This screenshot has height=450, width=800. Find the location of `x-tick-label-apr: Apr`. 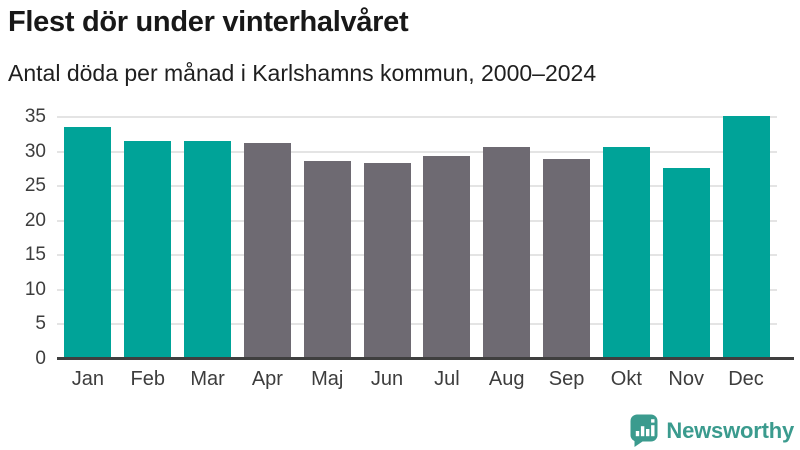

x-tick-label-apr: Apr is located at coordinates (267, 379).